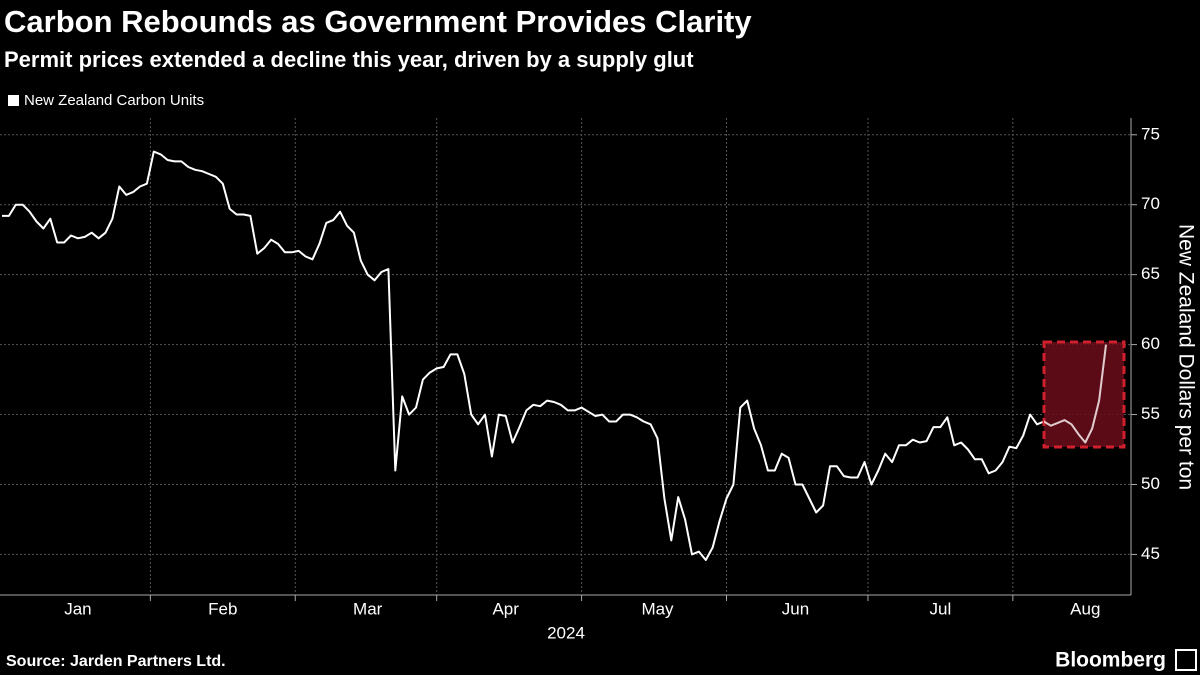  I want to click on y-tick-label: 75, so click(1150, 133).